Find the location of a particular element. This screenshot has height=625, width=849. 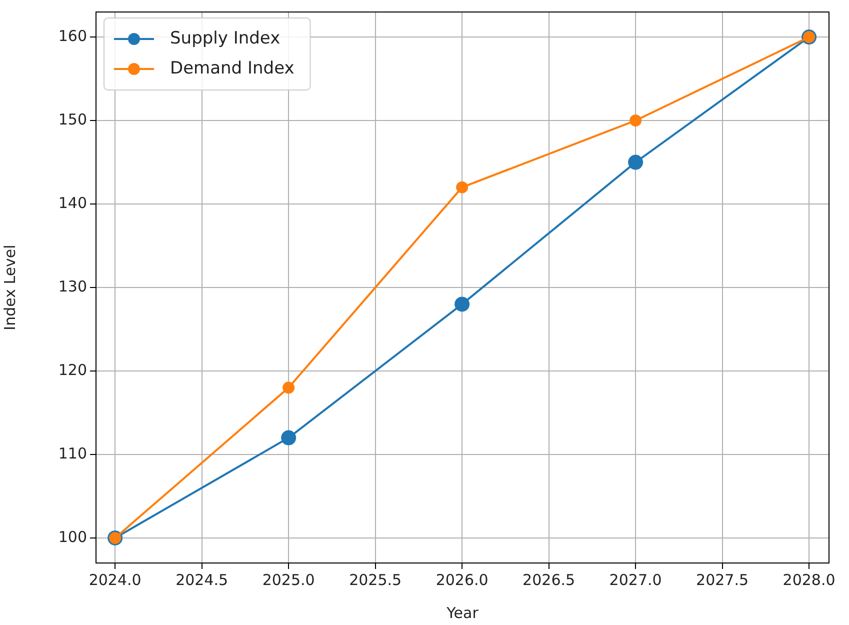

x-axis-title: Year is located at coordinates (463, 613).